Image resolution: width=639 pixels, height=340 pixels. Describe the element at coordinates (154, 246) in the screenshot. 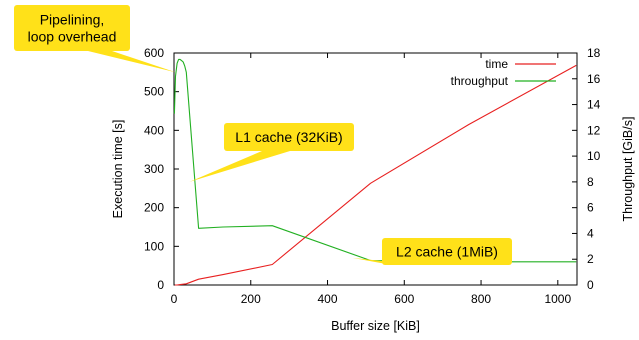

I see `y-left-tick-label: 100` at that location.